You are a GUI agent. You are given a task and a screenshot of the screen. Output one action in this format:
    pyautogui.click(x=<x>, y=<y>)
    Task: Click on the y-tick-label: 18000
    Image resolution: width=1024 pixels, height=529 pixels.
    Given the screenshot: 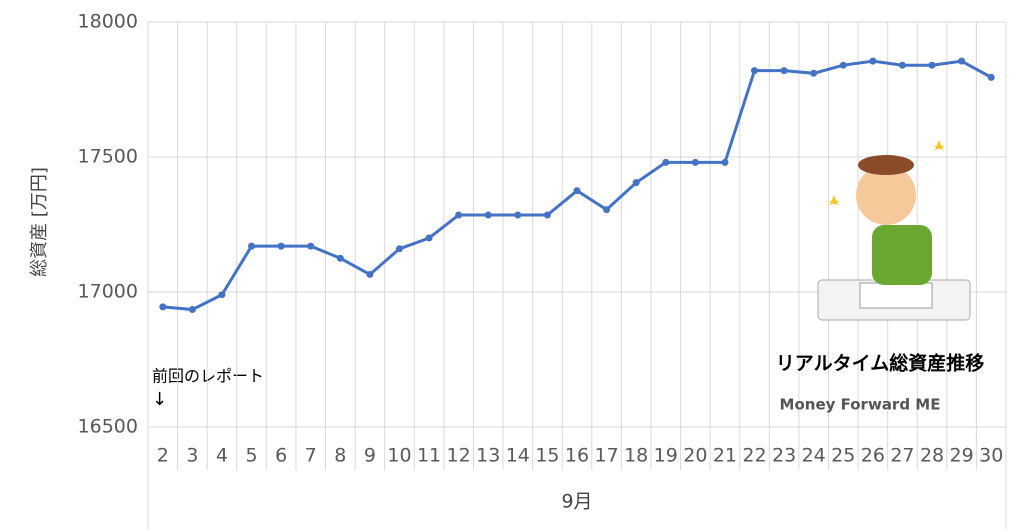 What is the action you would take?
    pyautogui.click(x=108, y=22)
    